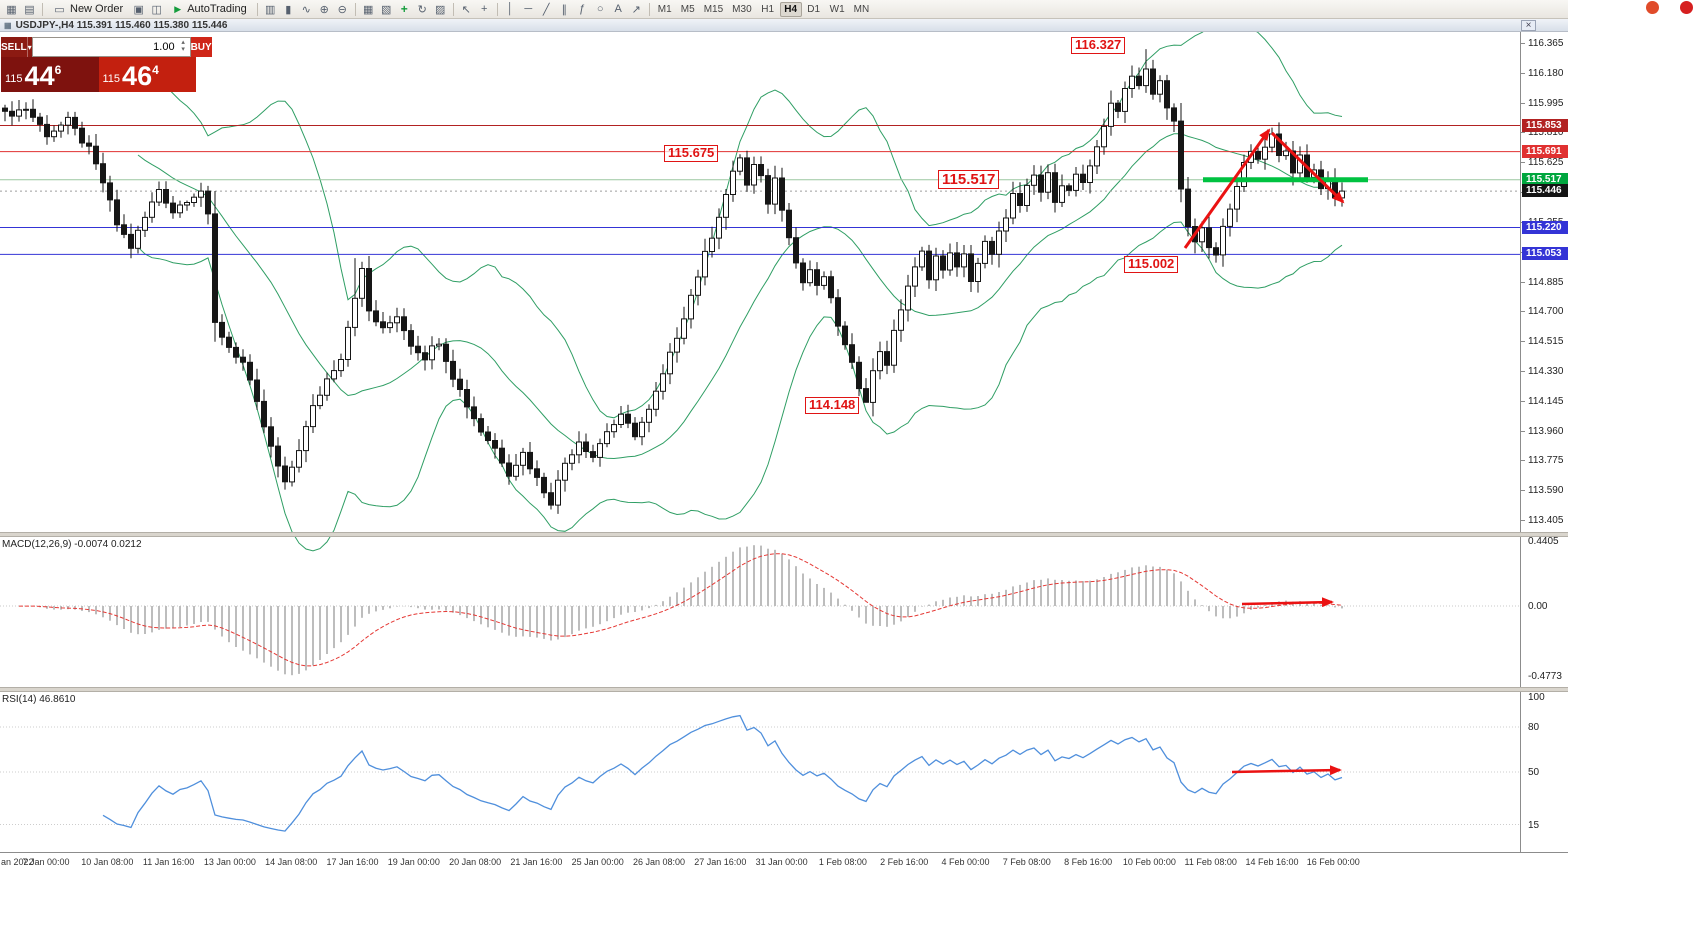 This screenshot has height=939, width=1695. What do you see at coordinates (324, 9) in the screenshot?
I see `zoom-in-icon: ⊕` at bounding box center [324, 9].